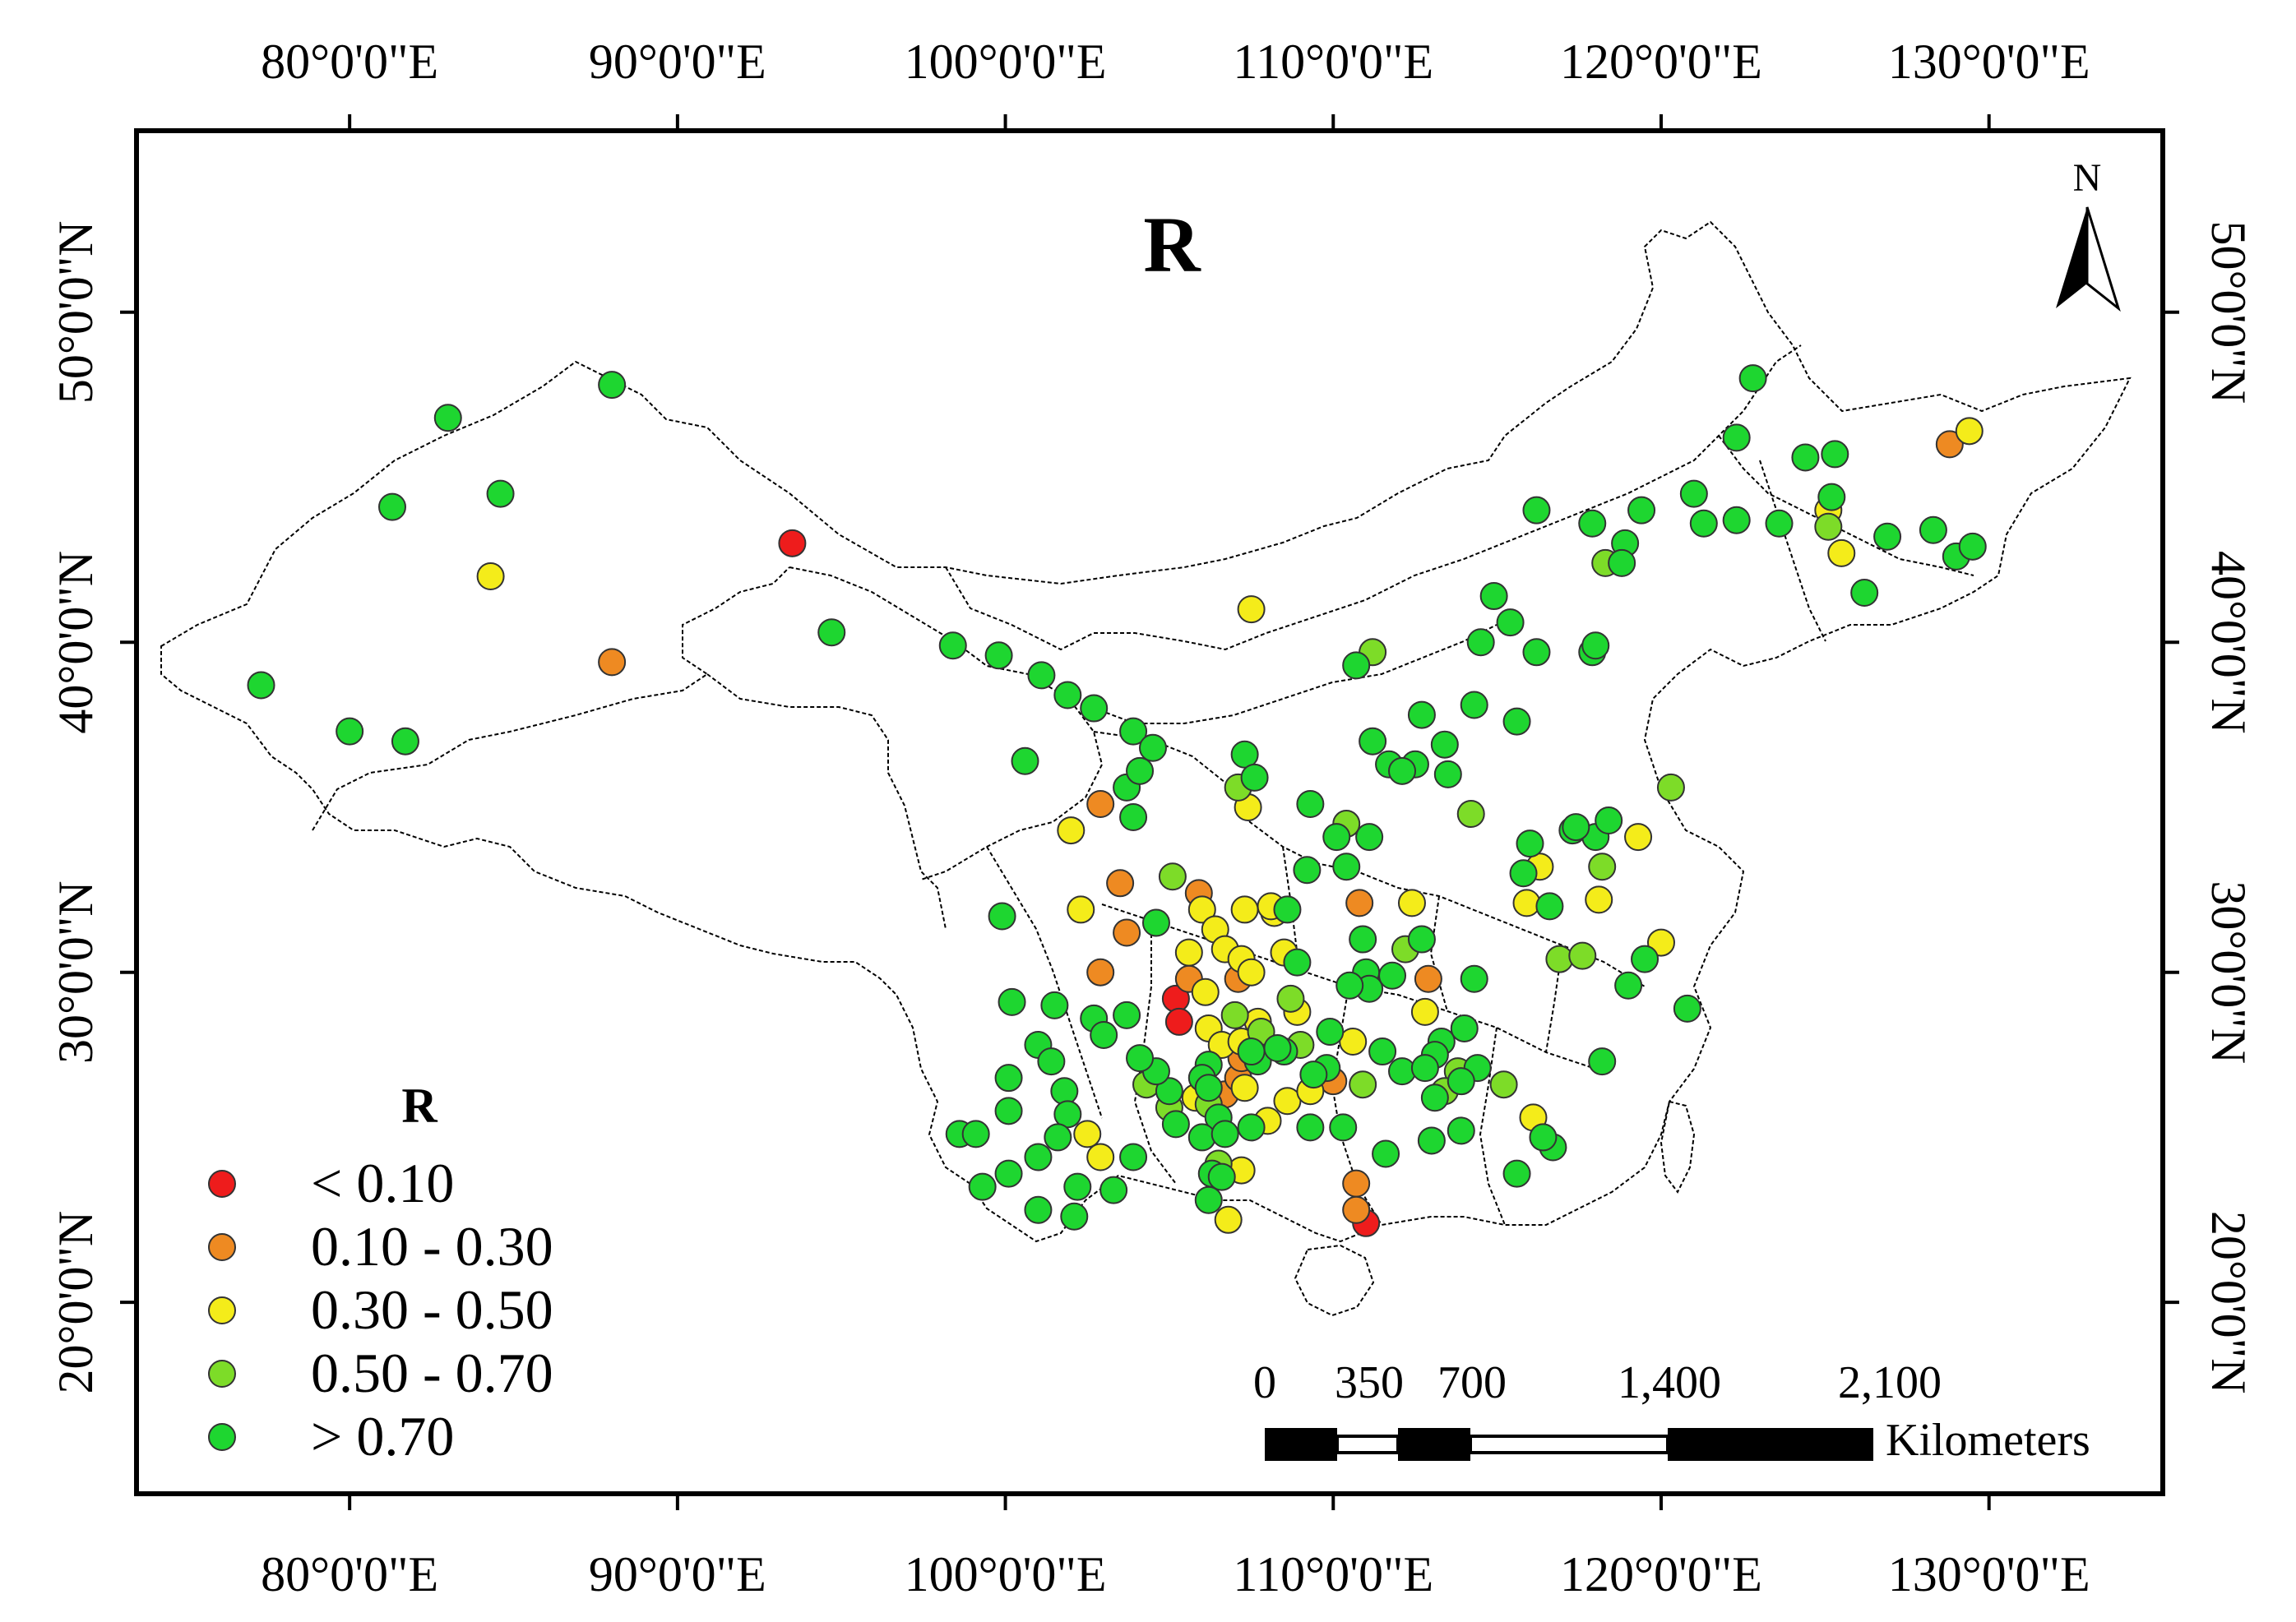 The image size is (2296, 1622). Describe the element at coordinates (1334, 1280) in the screenshot. I see `hainan-outline` at that location.